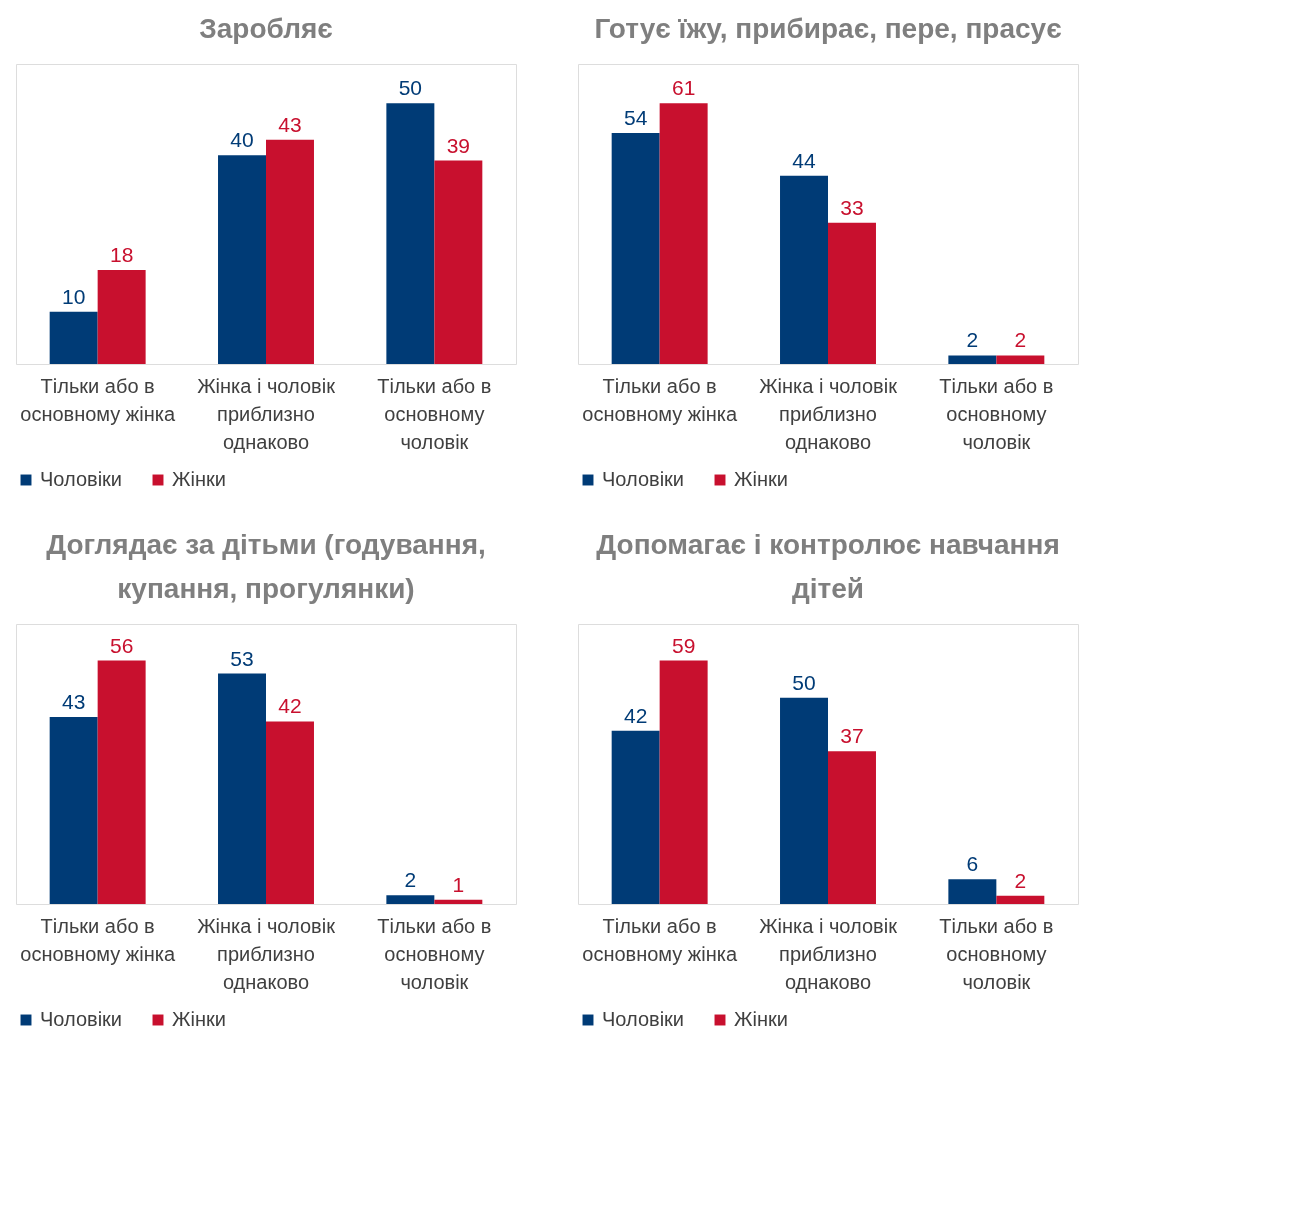  Describe the element at coordinates (852, 207) in the screenshot. I see `data-label: 33` at that location.